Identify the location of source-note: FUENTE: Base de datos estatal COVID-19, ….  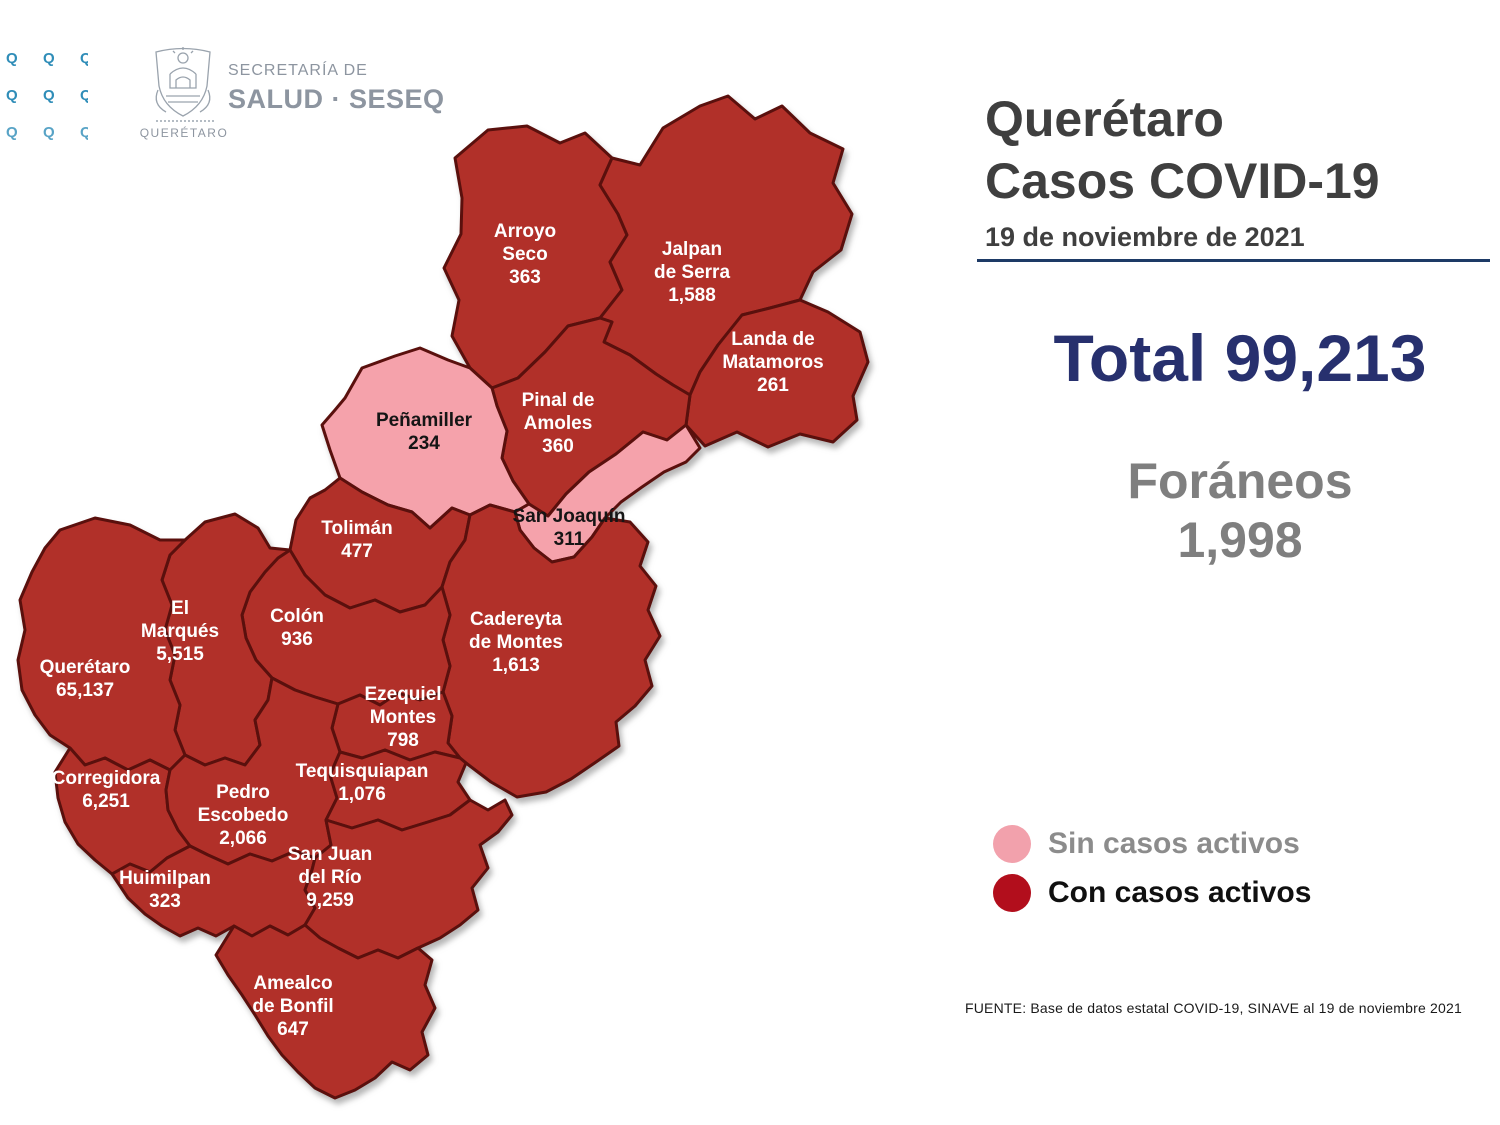
(1213, 1008).